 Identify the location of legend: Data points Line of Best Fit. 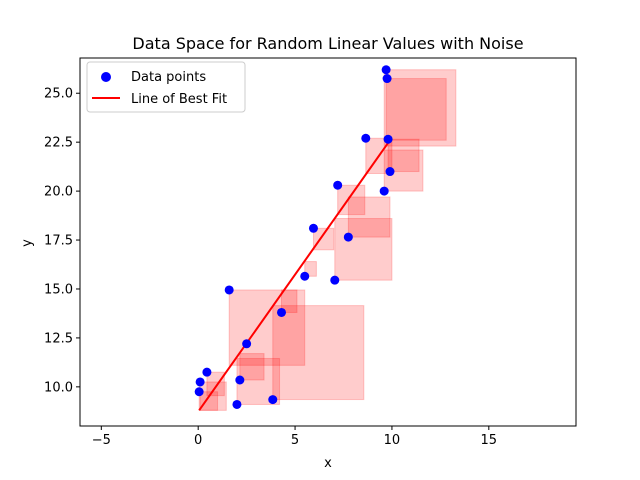
(166, 87).